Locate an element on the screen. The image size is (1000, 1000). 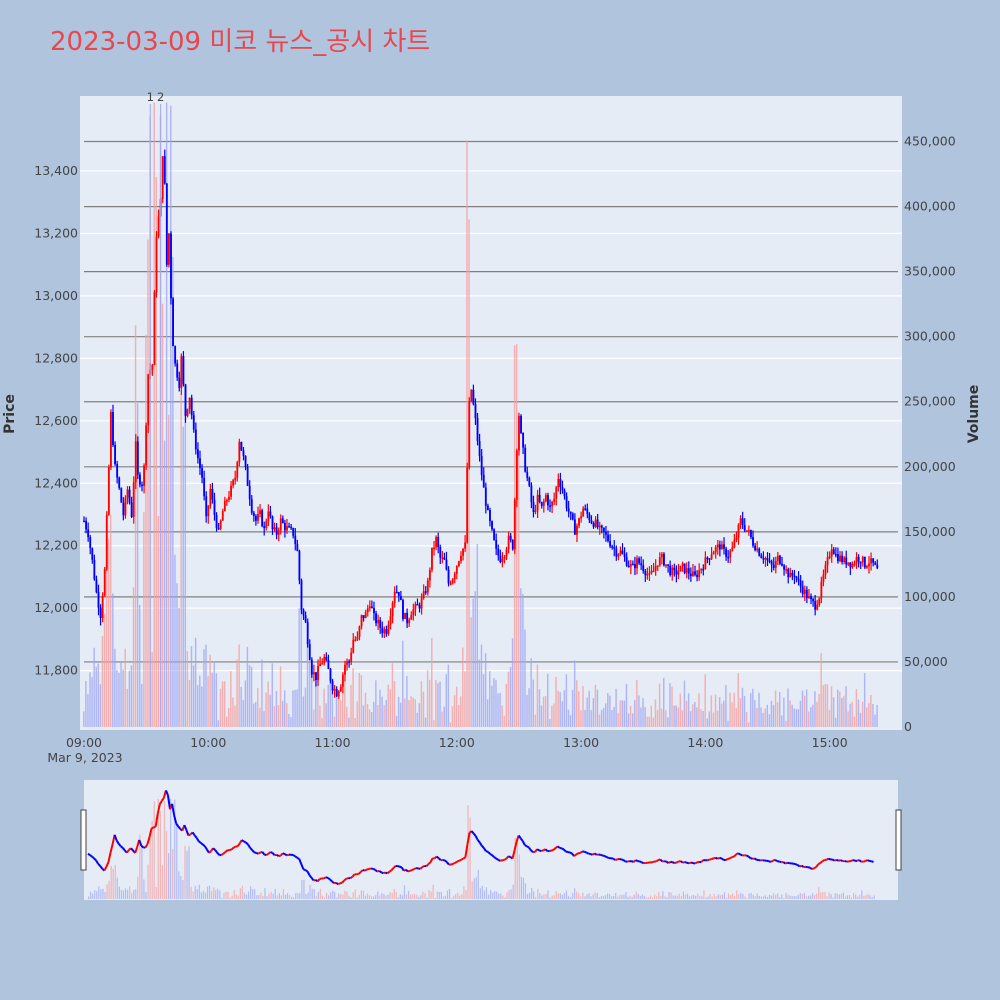
price-tick-label: 12,000 is located at coordinates (56, 607).